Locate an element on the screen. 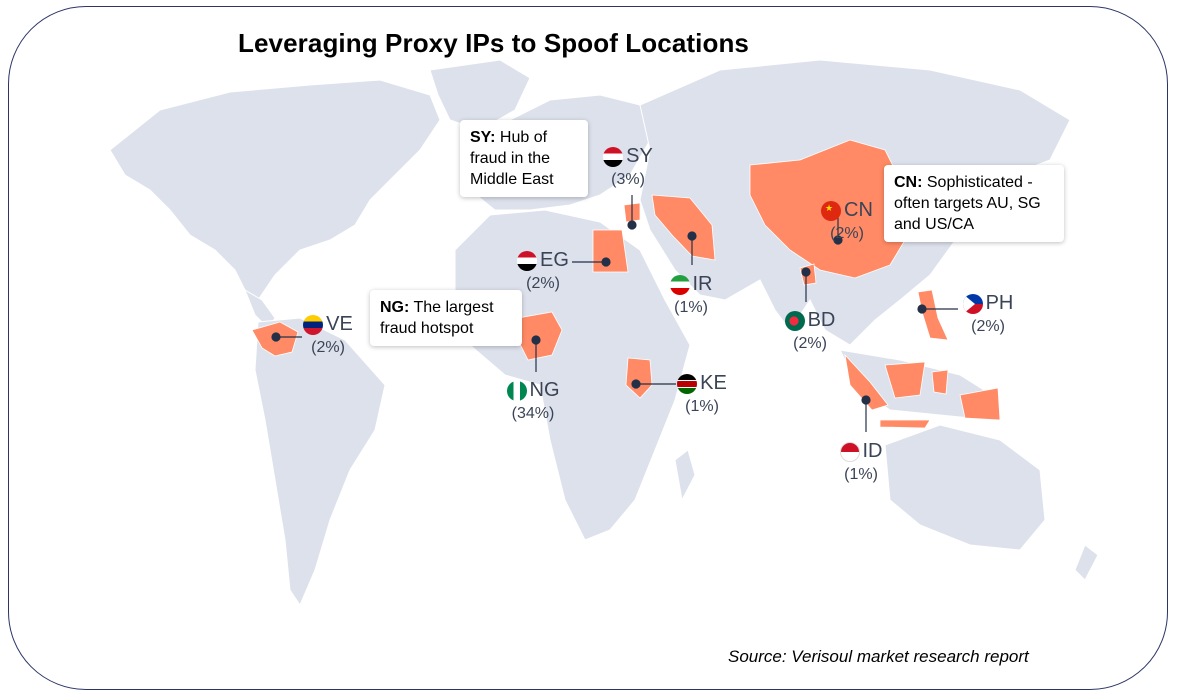  ng-marker is located at coordinates (536, 340).